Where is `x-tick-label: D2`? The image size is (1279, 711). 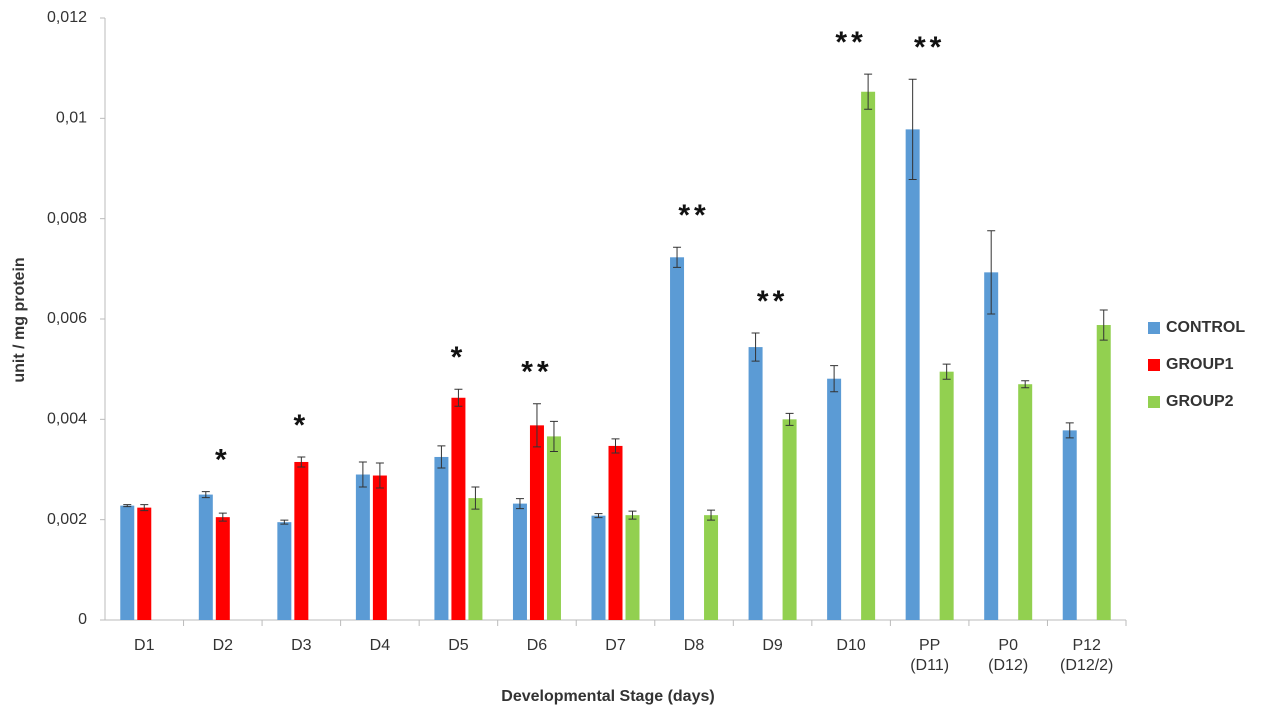 x-tick-label: D2 is located at coordinates (223, 645).